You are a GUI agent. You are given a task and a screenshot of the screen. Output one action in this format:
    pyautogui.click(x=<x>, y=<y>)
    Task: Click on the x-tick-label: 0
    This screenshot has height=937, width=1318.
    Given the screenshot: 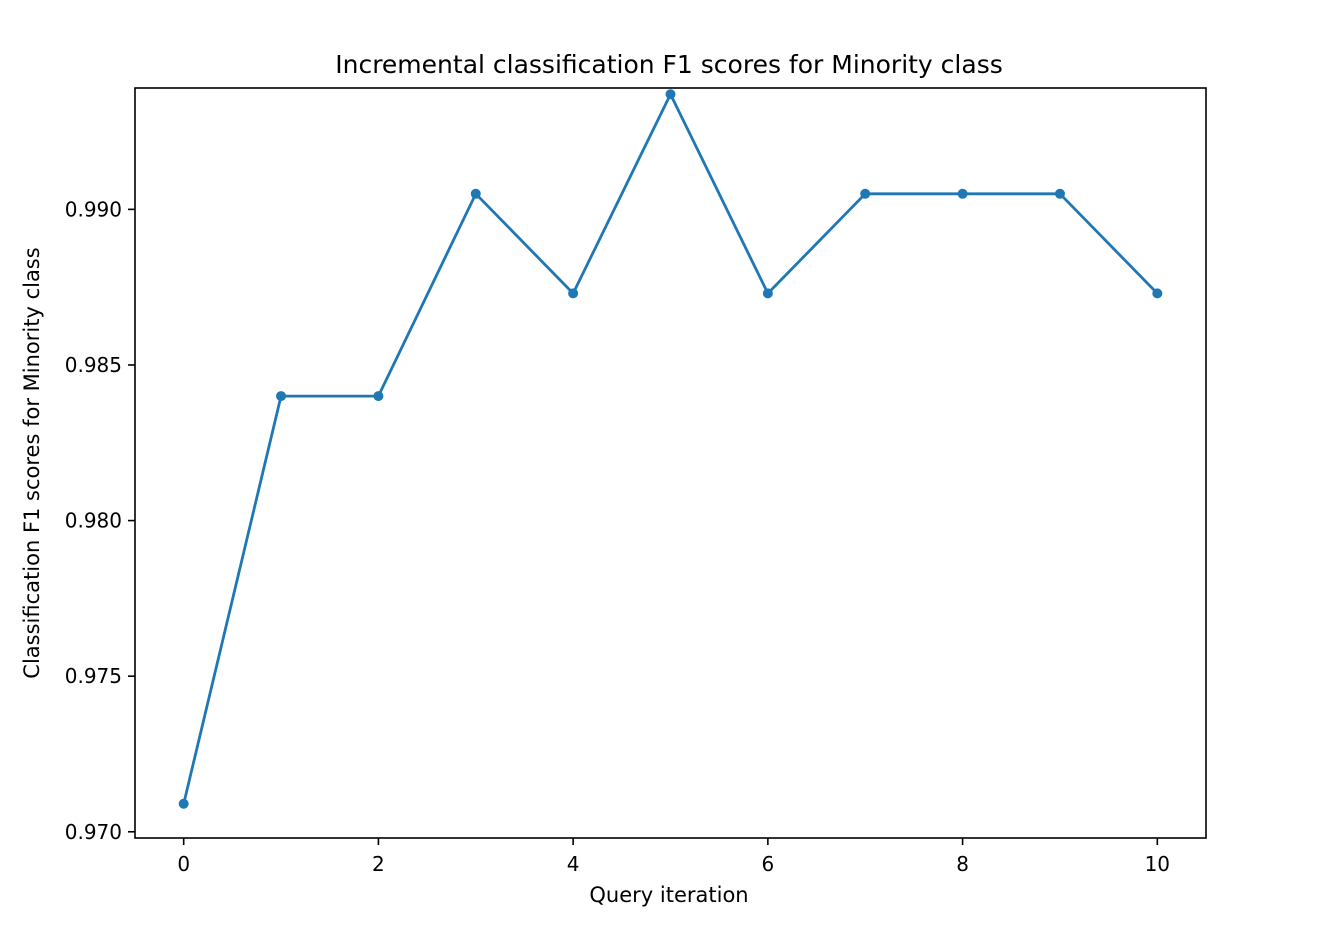 What is the action you would take?
    pyautogui.click(x=183, y=864)
    